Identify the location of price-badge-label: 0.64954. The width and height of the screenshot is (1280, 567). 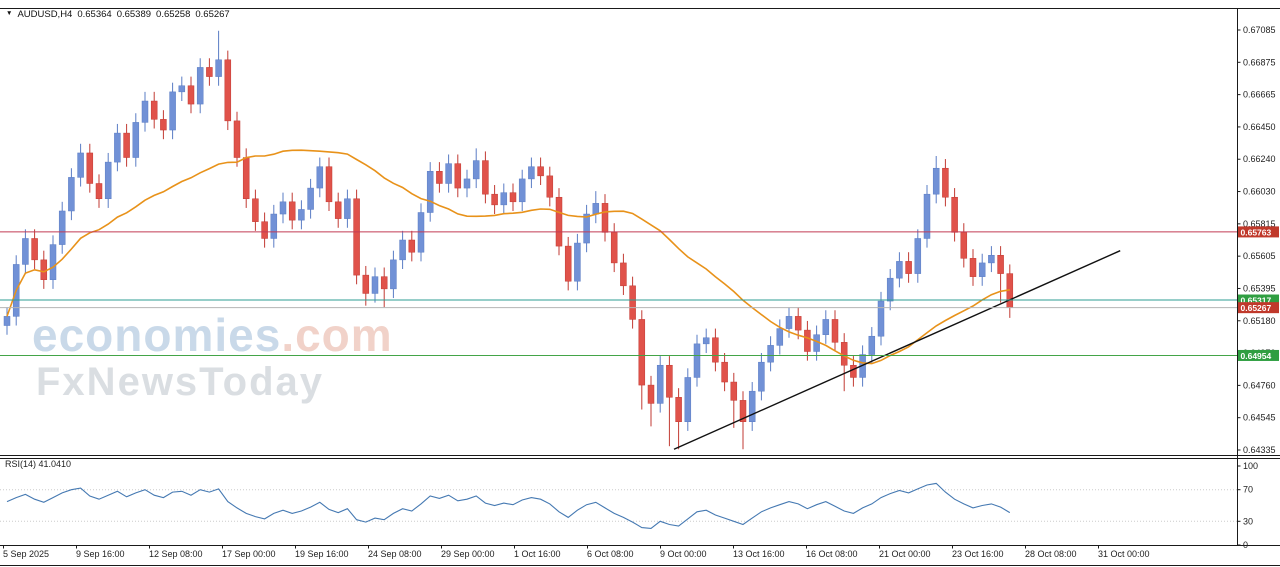
(1256, 356).